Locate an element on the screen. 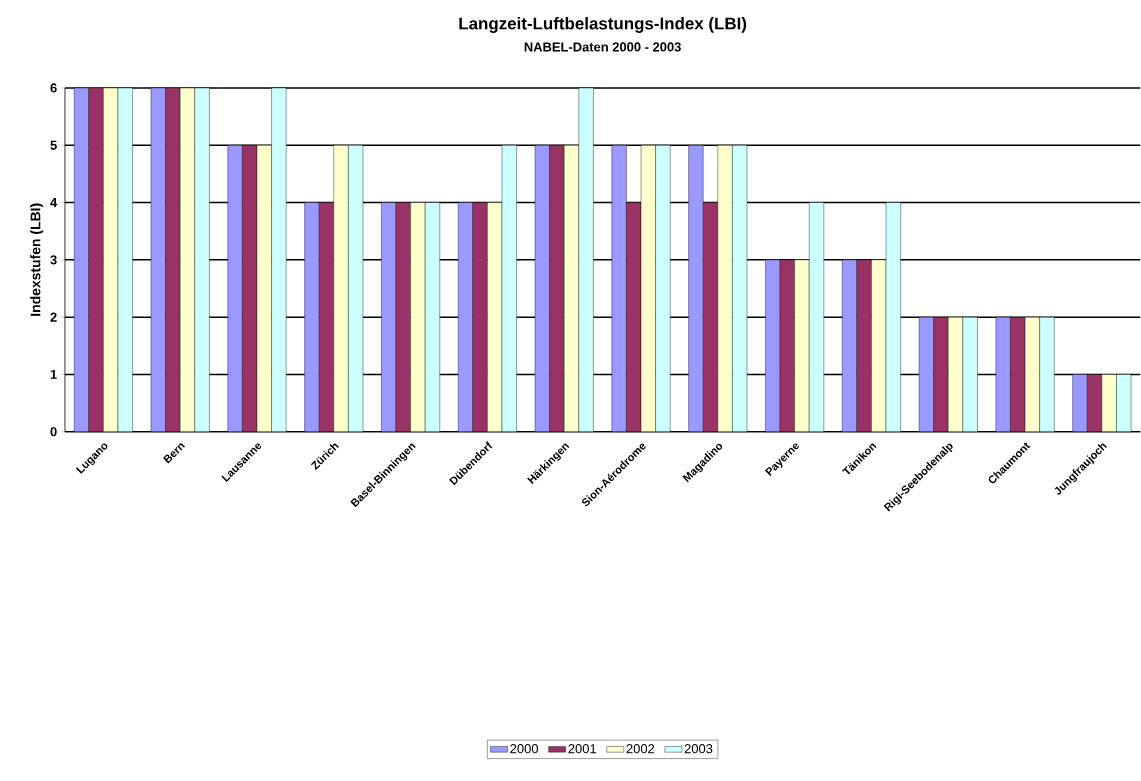 This screenshot has width=1141, height=781. y-tick-label: 0 is located at coordinates (53, 431).